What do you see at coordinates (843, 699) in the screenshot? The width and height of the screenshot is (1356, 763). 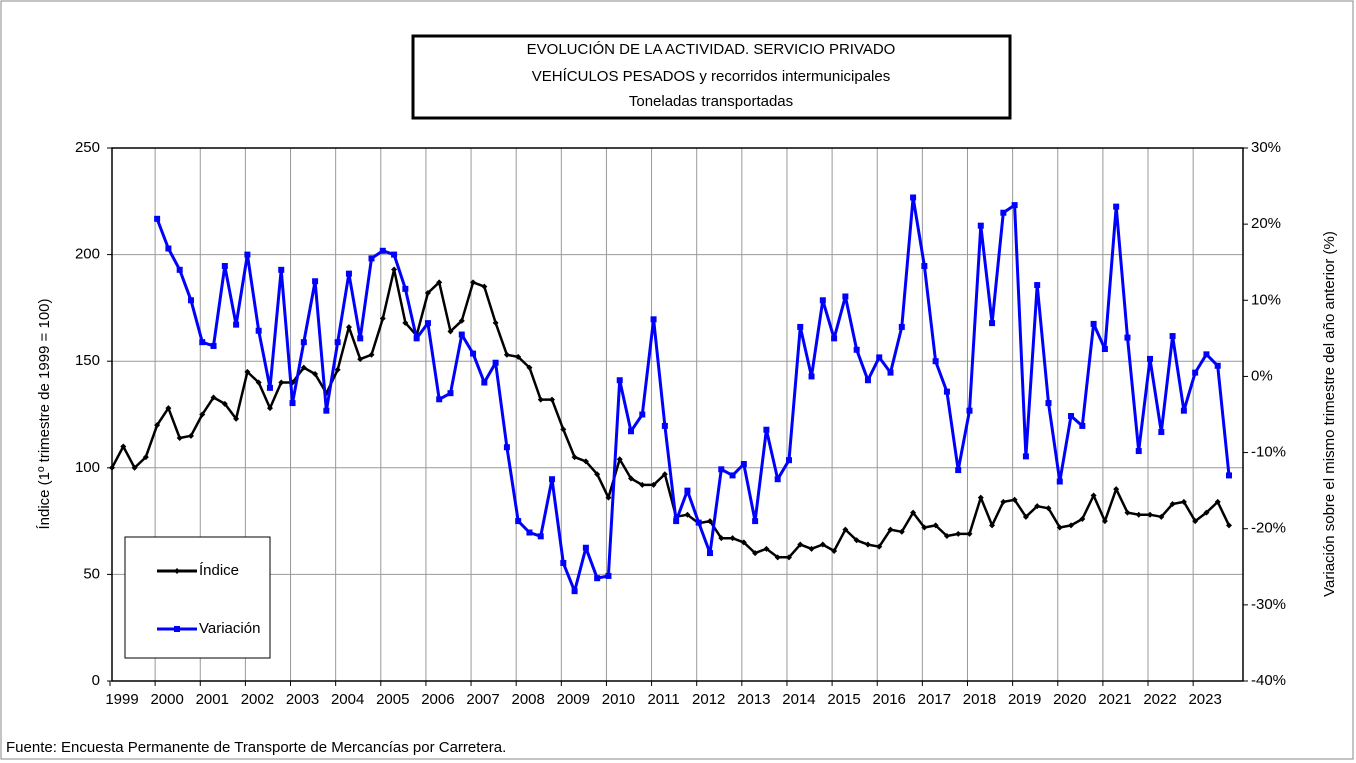 I see `x-tick-label: 2015` at bounding box center [843, 699].